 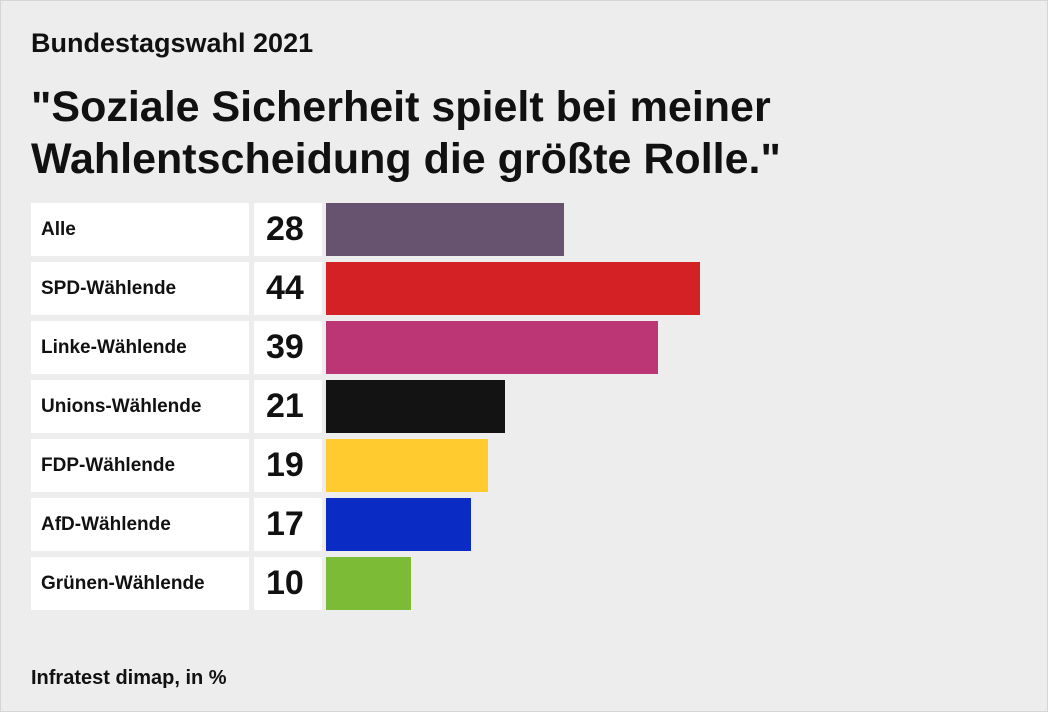 I want to click on category-label: Grünen-Wählende, so click(x=140, y=583).